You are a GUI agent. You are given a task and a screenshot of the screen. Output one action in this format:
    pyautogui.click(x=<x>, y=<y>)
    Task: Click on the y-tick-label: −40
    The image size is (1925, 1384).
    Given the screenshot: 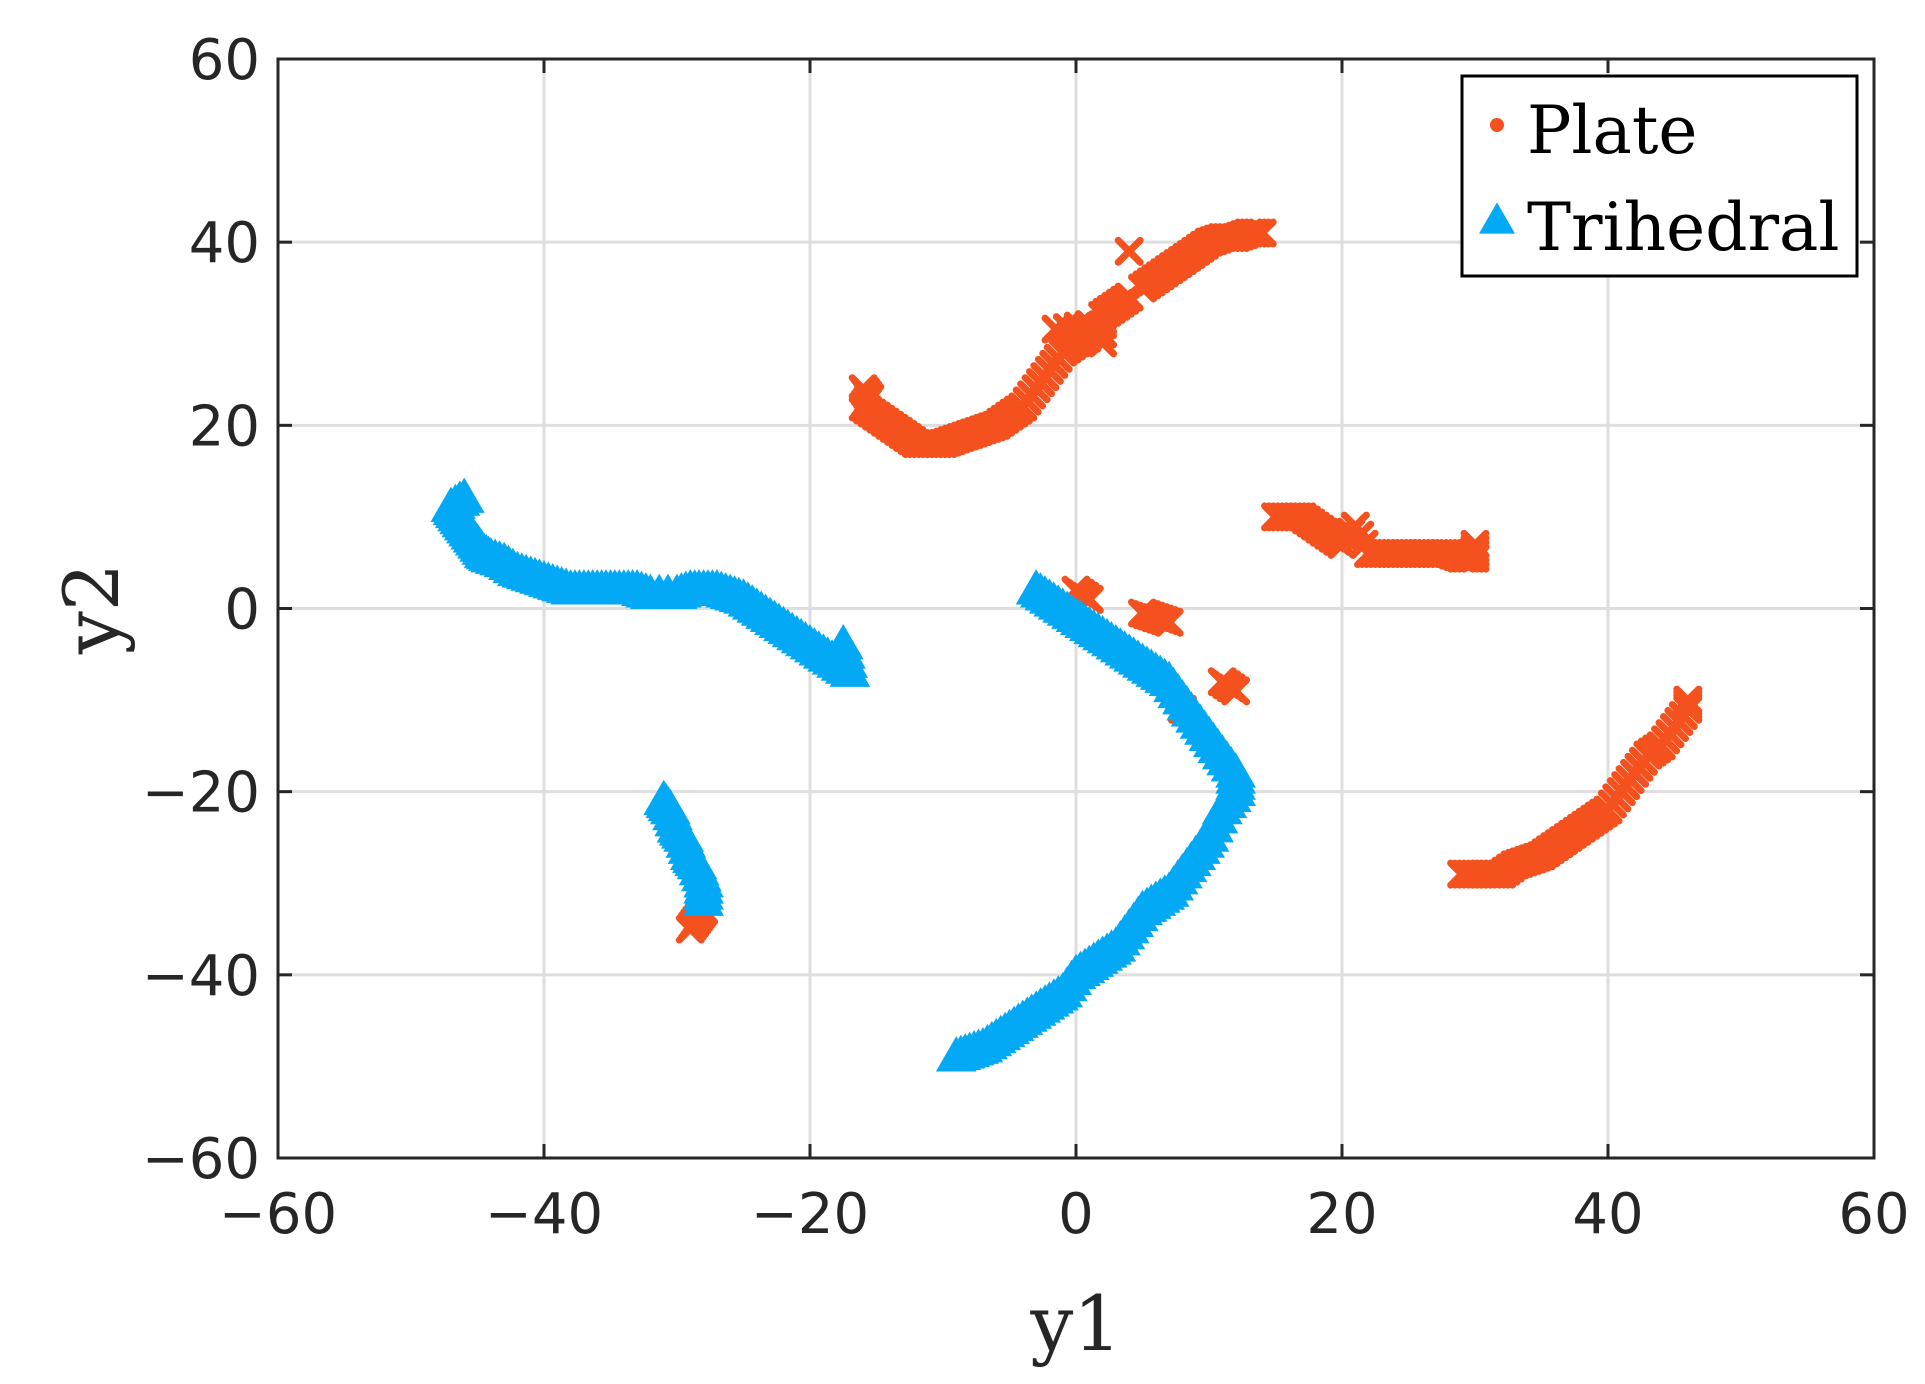 What is the action you would take?
    pyautogui.click(x=201, y=976)
    